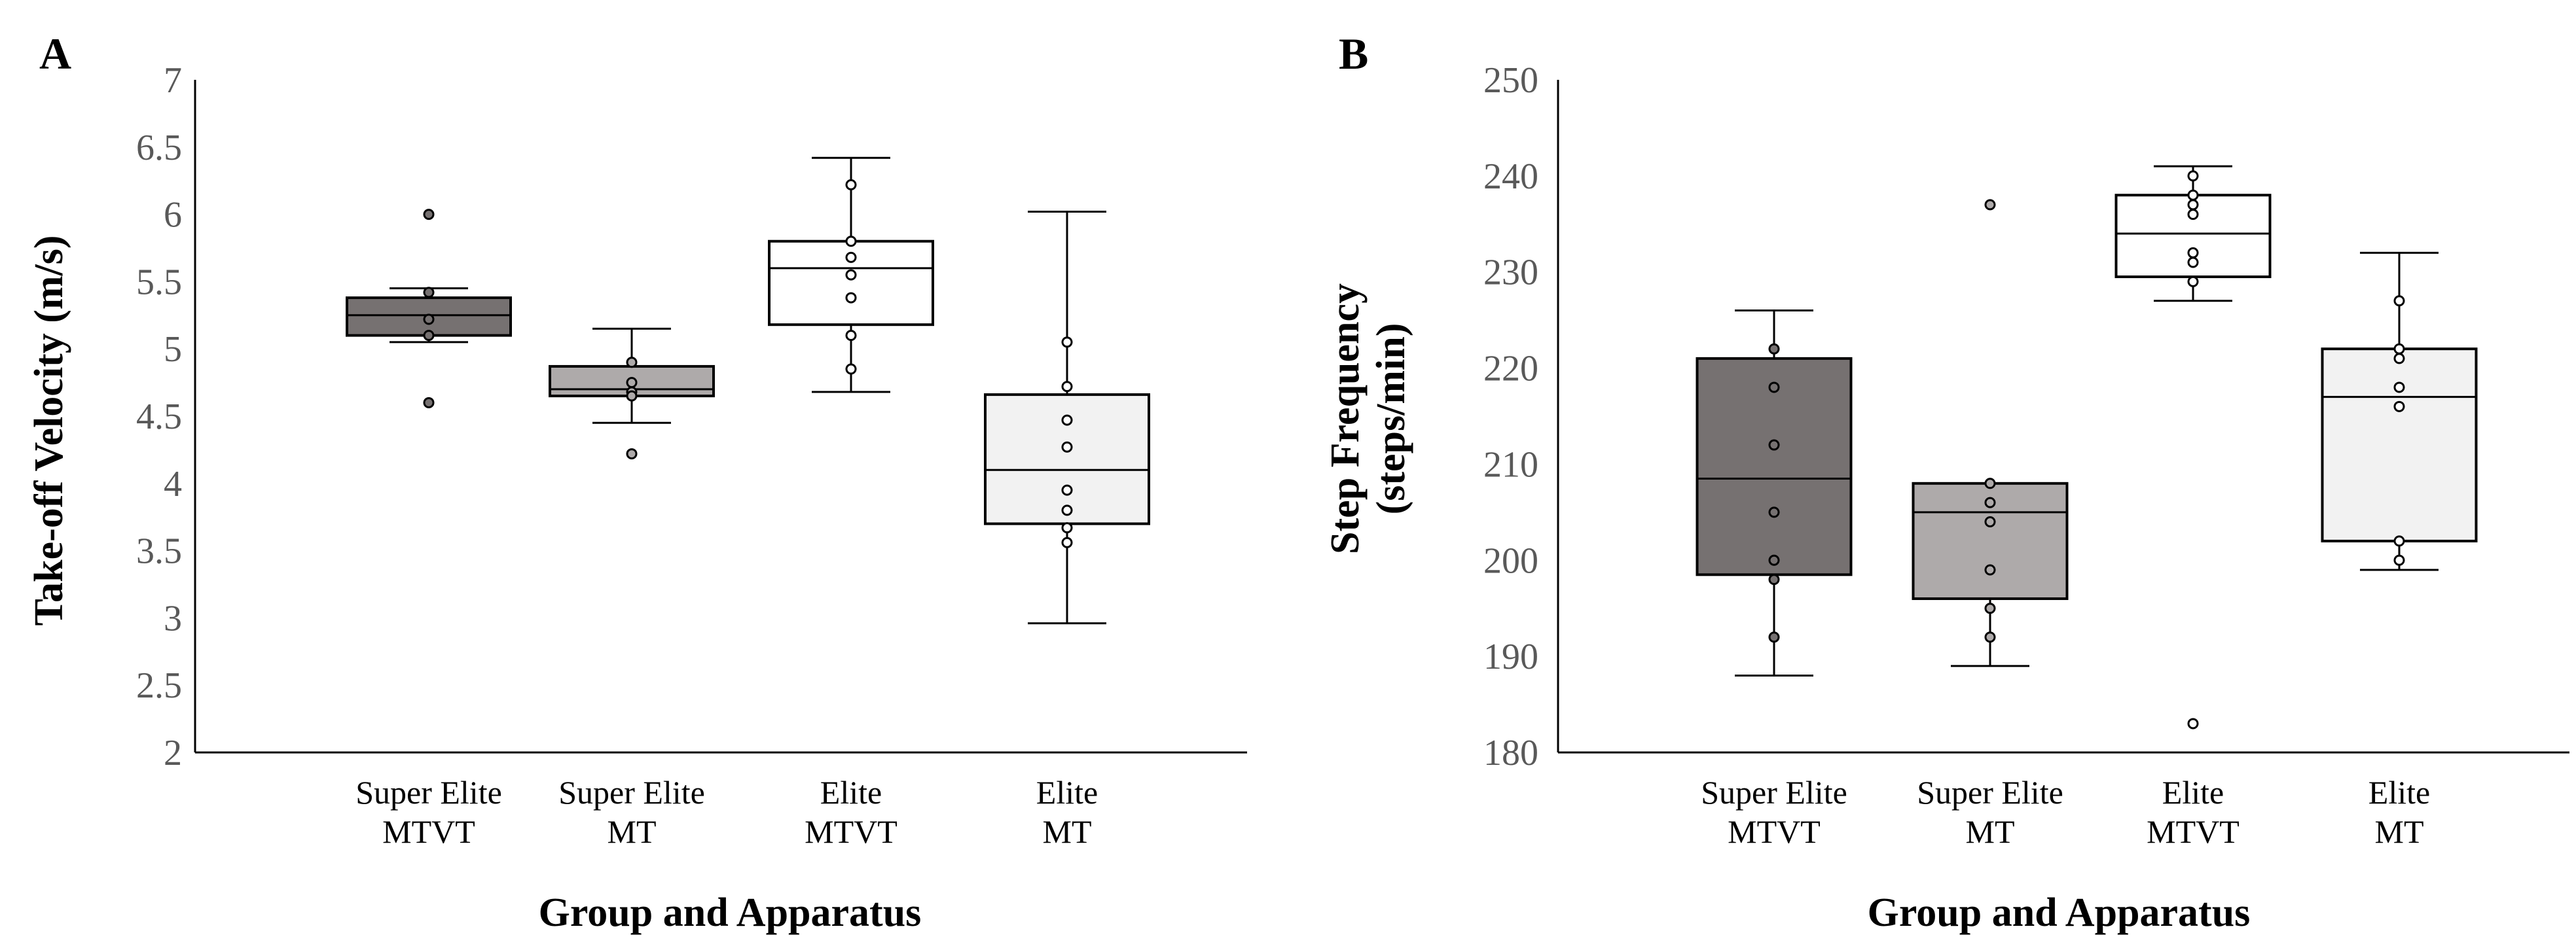 This screenshot has height=952, width=2576. What do you see at coordinates (159, 685) in the screenshot?
I see `y-tick-label: 2.5` at bounding box center [159, 685].